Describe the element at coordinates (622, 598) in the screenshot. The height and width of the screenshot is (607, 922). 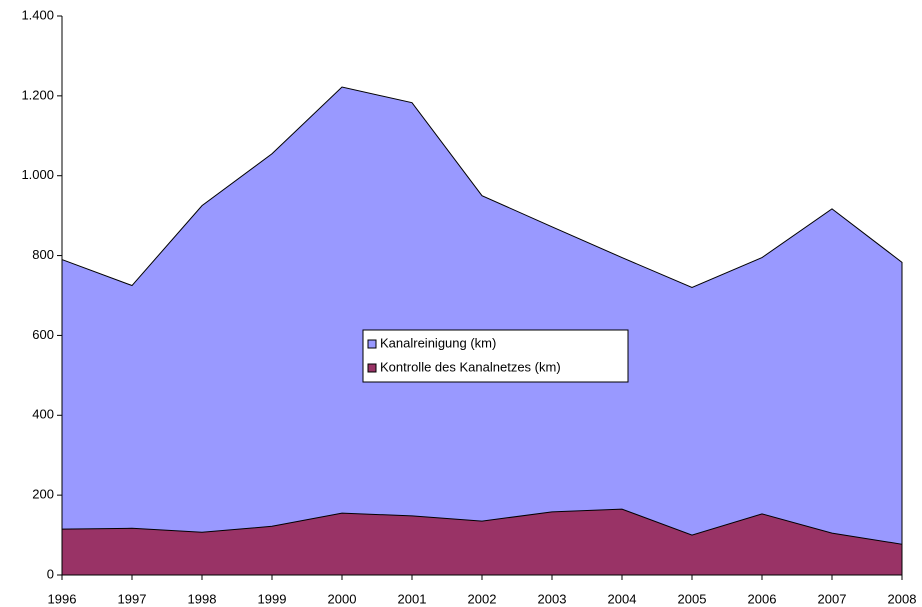
I see `x-tick-label: 2004` at that location.